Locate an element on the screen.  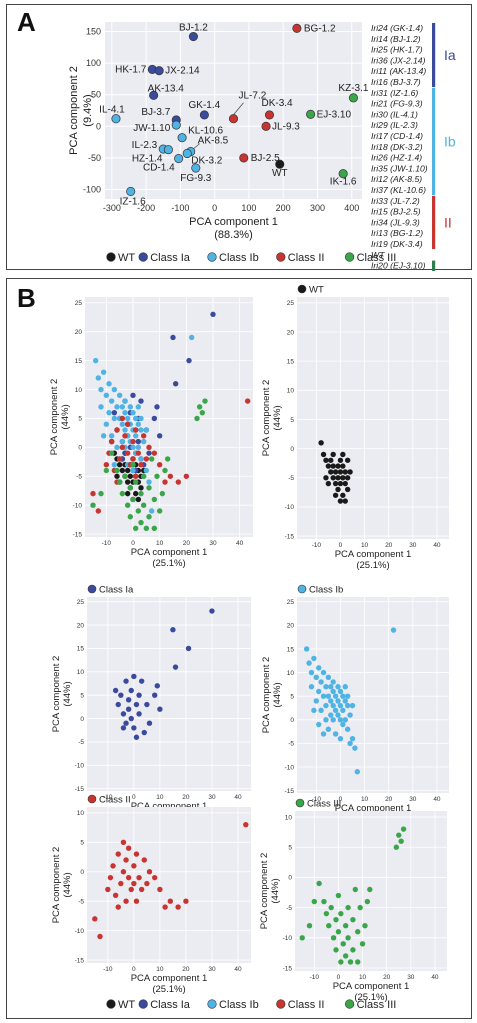
data-point-IK-1.6 is located at coordinates (343, 174).